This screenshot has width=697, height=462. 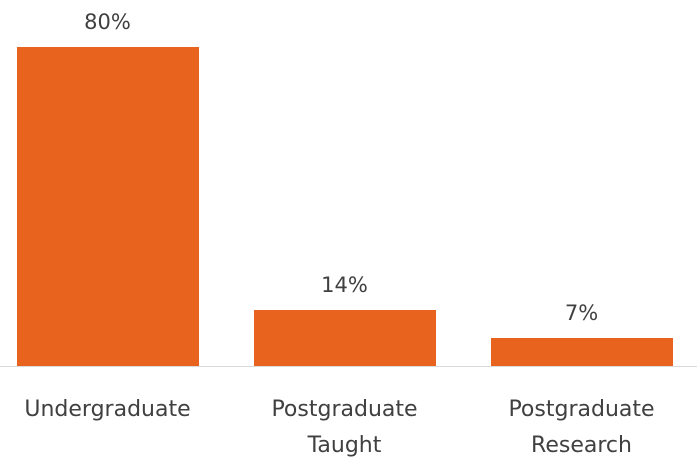 I want to click on x-tick-label: Postgraduate Taught, so click(x=344, y=427).